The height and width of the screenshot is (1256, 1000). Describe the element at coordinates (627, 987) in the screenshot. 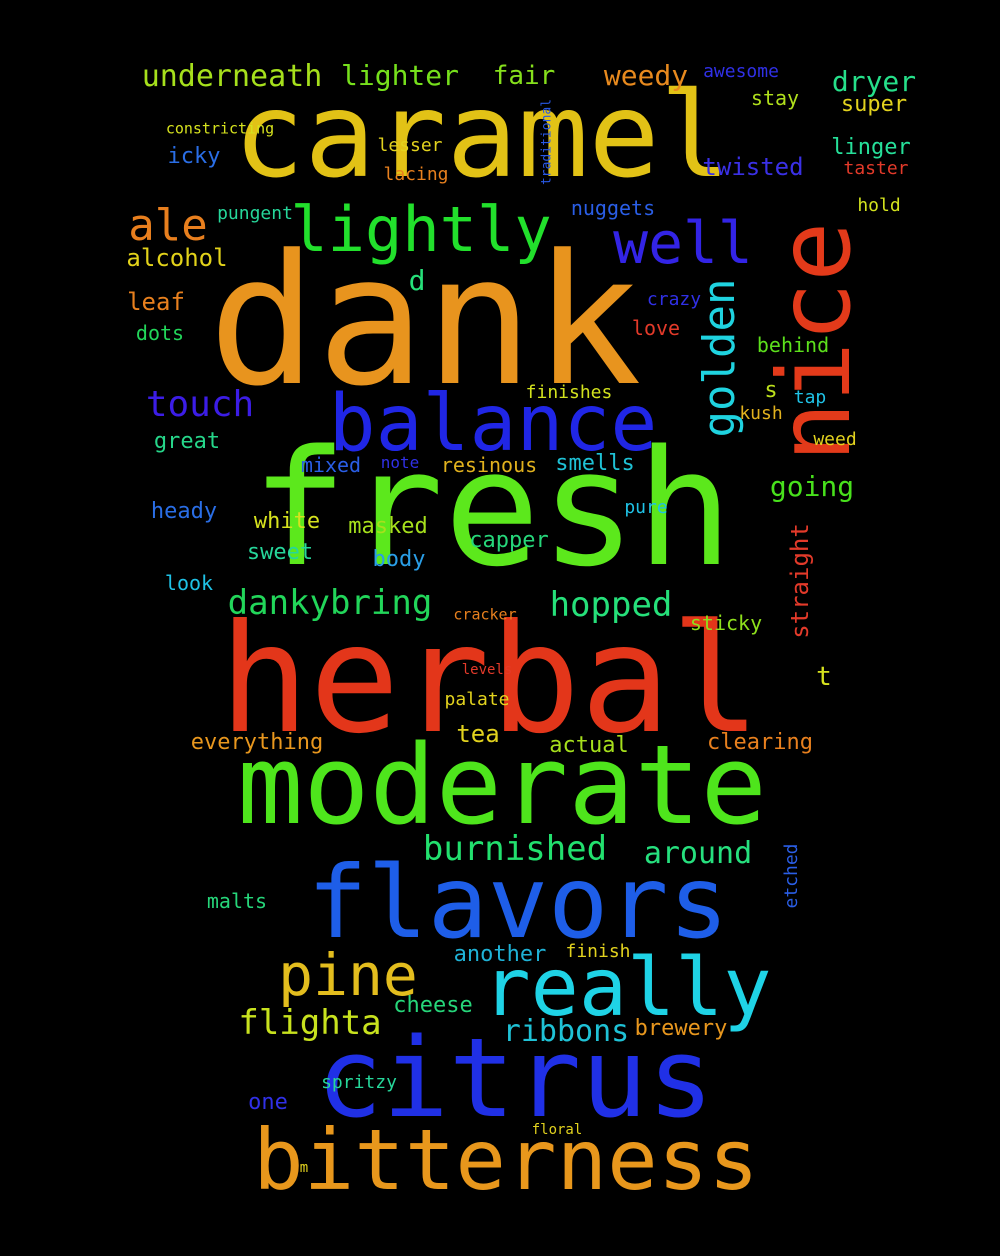

I see `word-really: really` at that location.